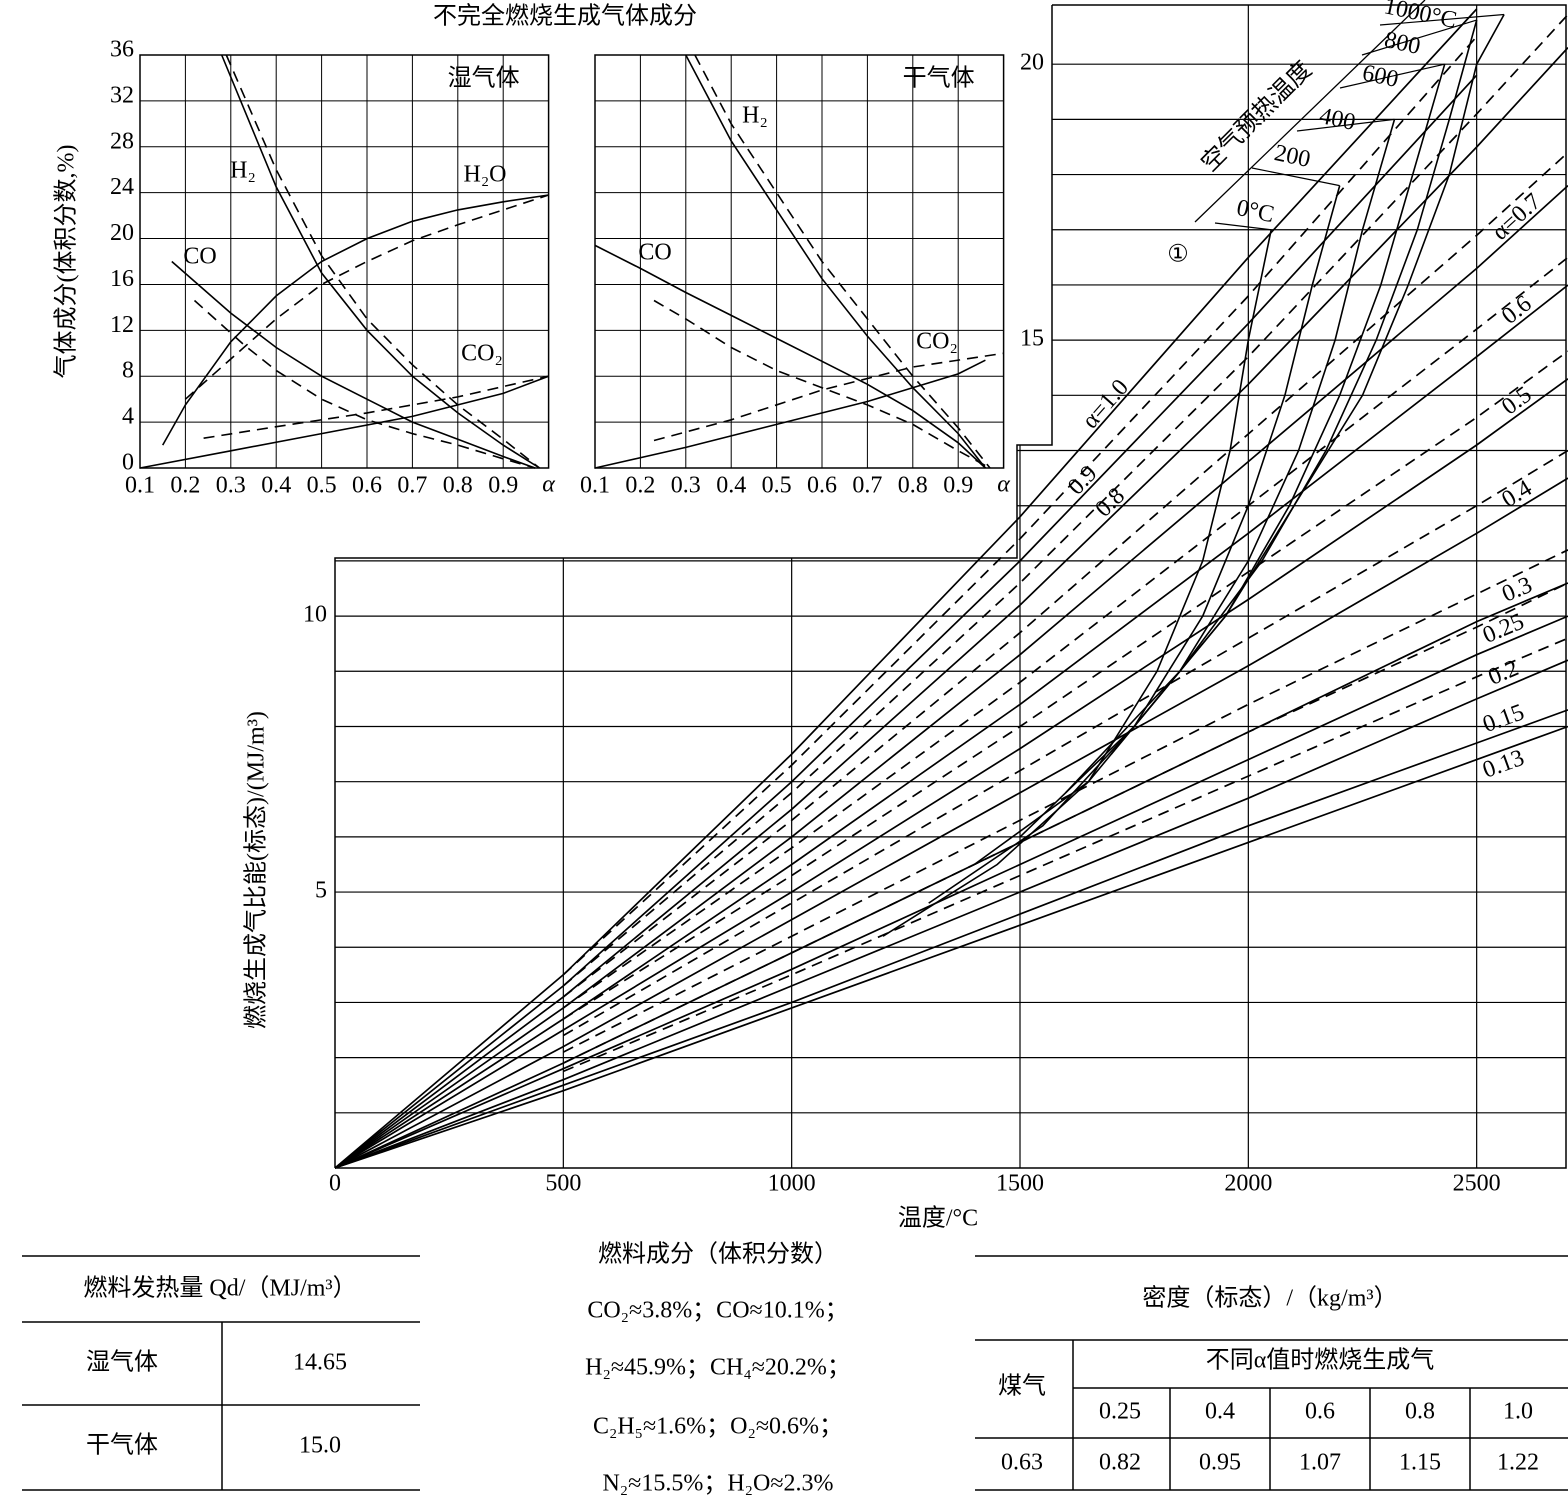 The height and width of the screenshot is (1504, 1568). Describe the element at coordinates (1420, 1412) in the screenshot. I see `cell: 0.8` at that location.